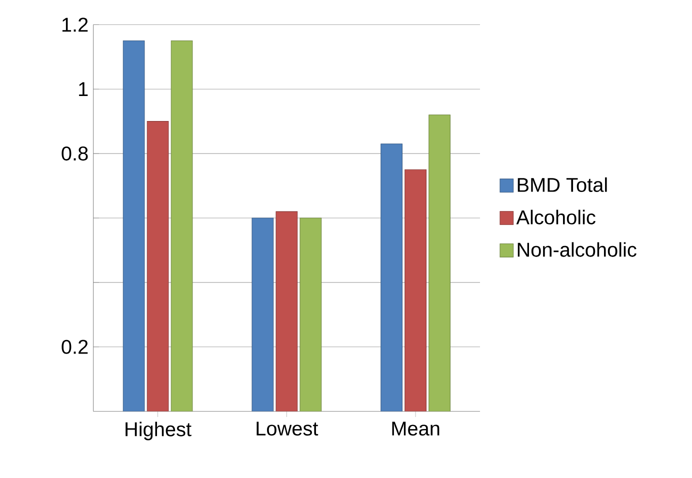 The height and width of the screenshot is (478, 692). Describe the element at coordinates (577, 249) in the screenshot. I see `legend-label: Non-alcoholic` at that location.